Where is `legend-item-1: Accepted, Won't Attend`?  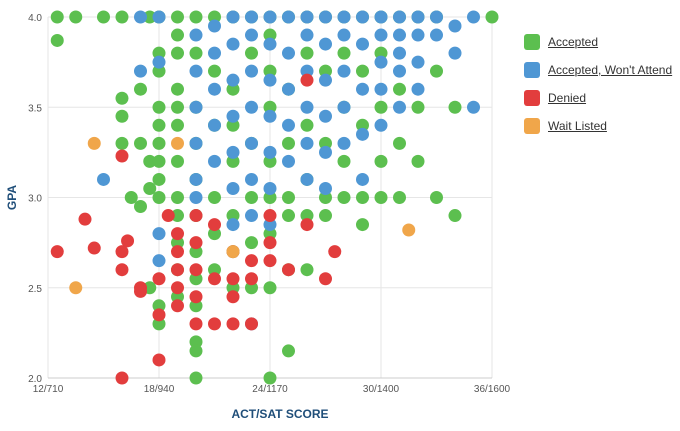
legend-item-1: Accepted, Won't Attend is located at coordinates (598, 70).